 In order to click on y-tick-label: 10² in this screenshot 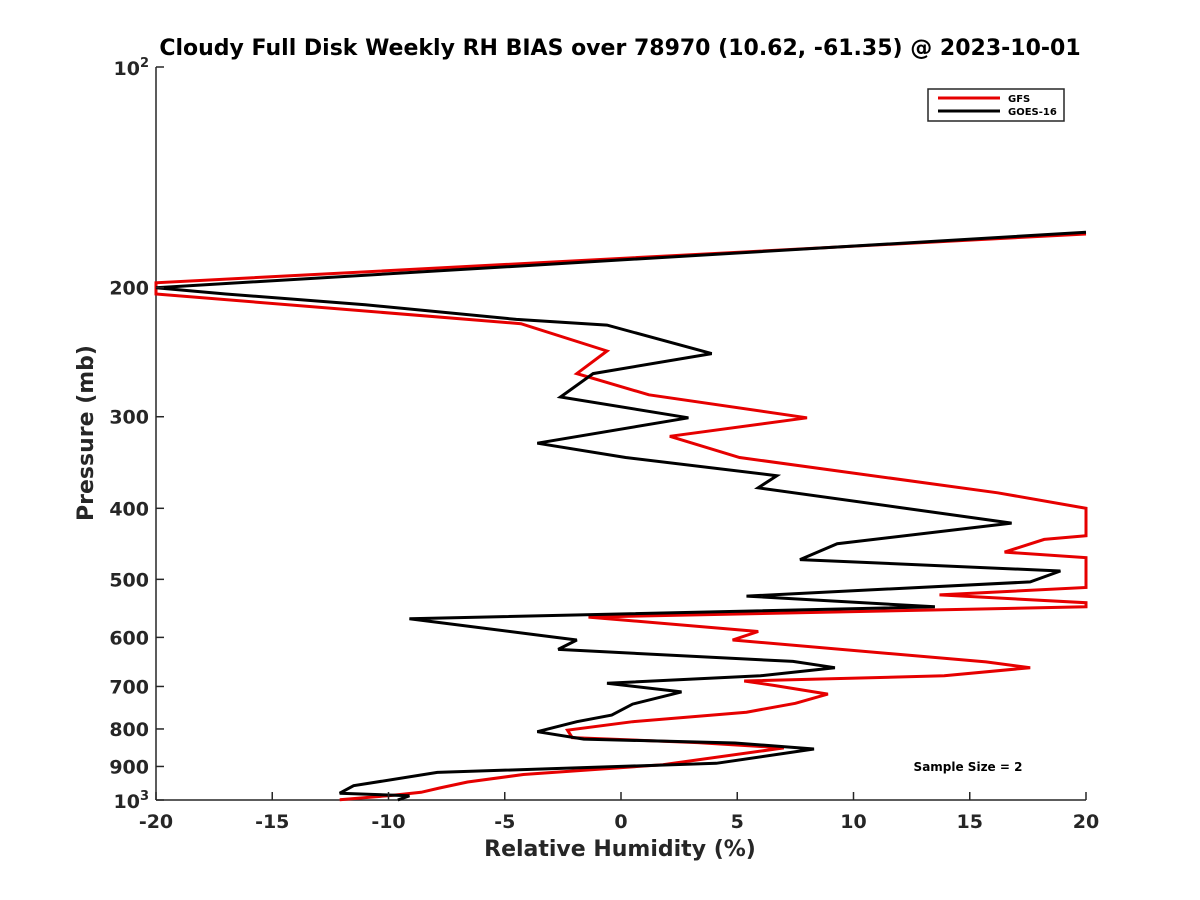, I will do `click(132, 68)`.